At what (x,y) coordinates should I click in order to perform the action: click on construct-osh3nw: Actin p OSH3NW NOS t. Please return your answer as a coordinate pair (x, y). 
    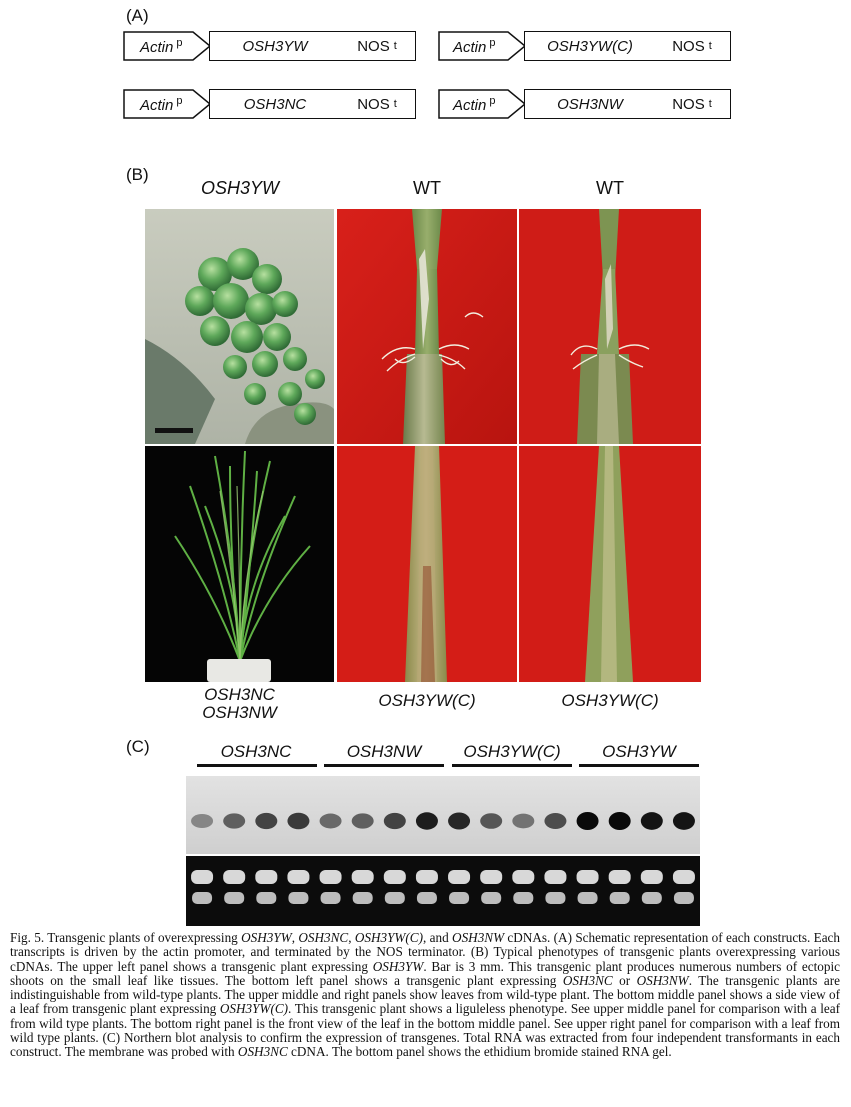
    Looking at the image, I should click on (585, 104).